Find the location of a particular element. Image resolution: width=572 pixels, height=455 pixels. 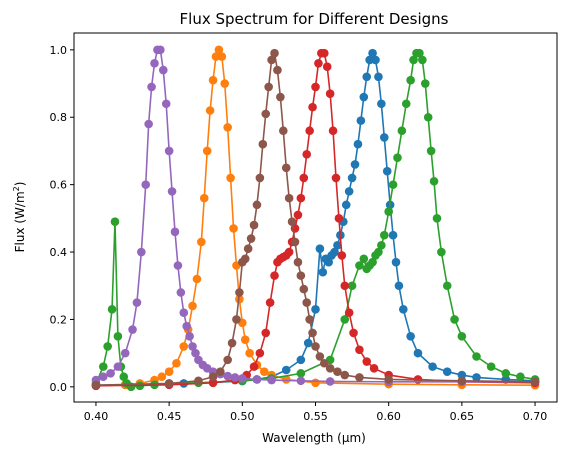

y-axis-label-main: Flux (W/m is located at coordinates (20, 221).